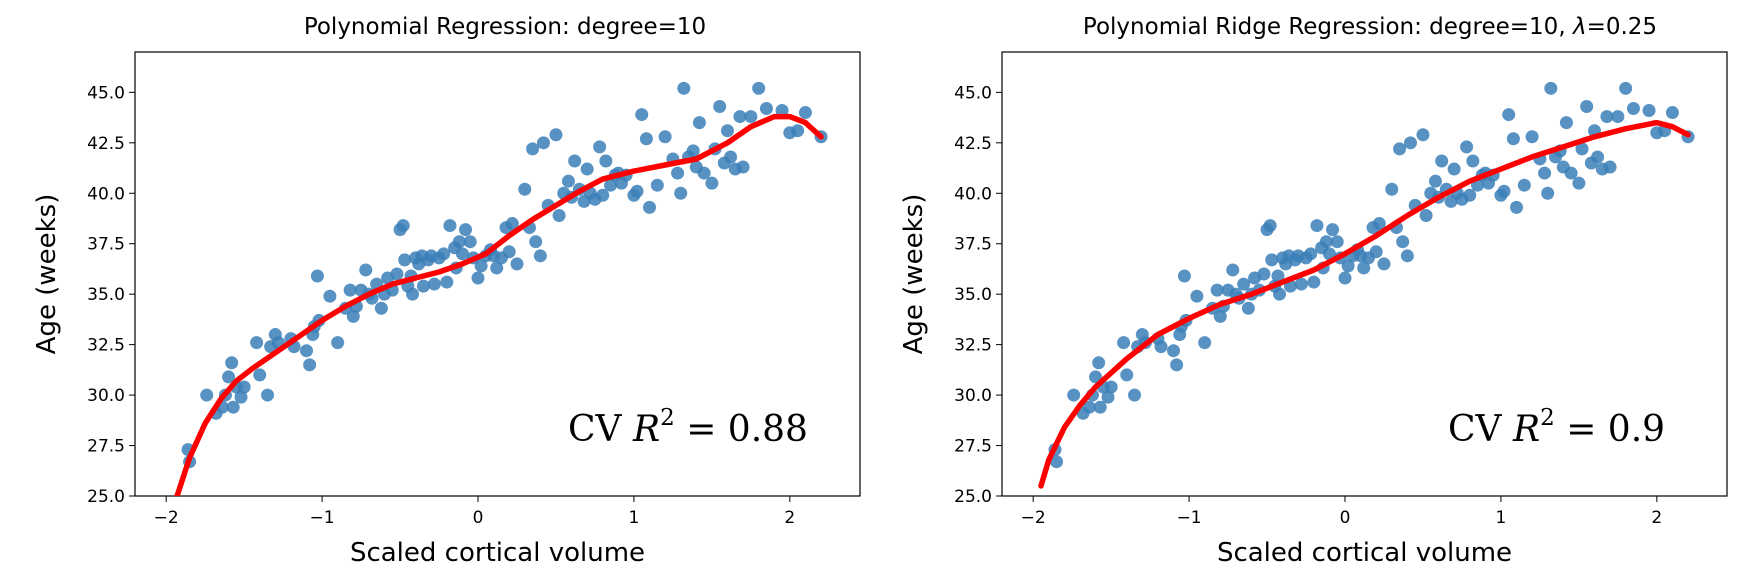 This screenshot has width=1760, height=588. Describe the element at coordinates (973, 194) in the screenshot. I see `y-tick-label: 40.0` at that location.